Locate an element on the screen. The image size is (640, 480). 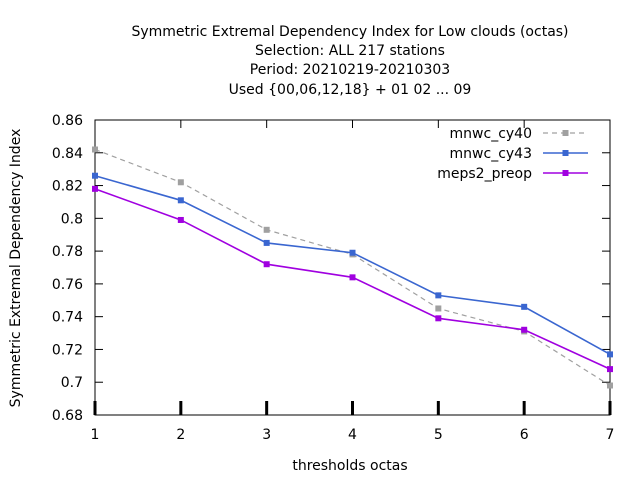
legend-label: meps2_preop is located at coordinates (484, 174).